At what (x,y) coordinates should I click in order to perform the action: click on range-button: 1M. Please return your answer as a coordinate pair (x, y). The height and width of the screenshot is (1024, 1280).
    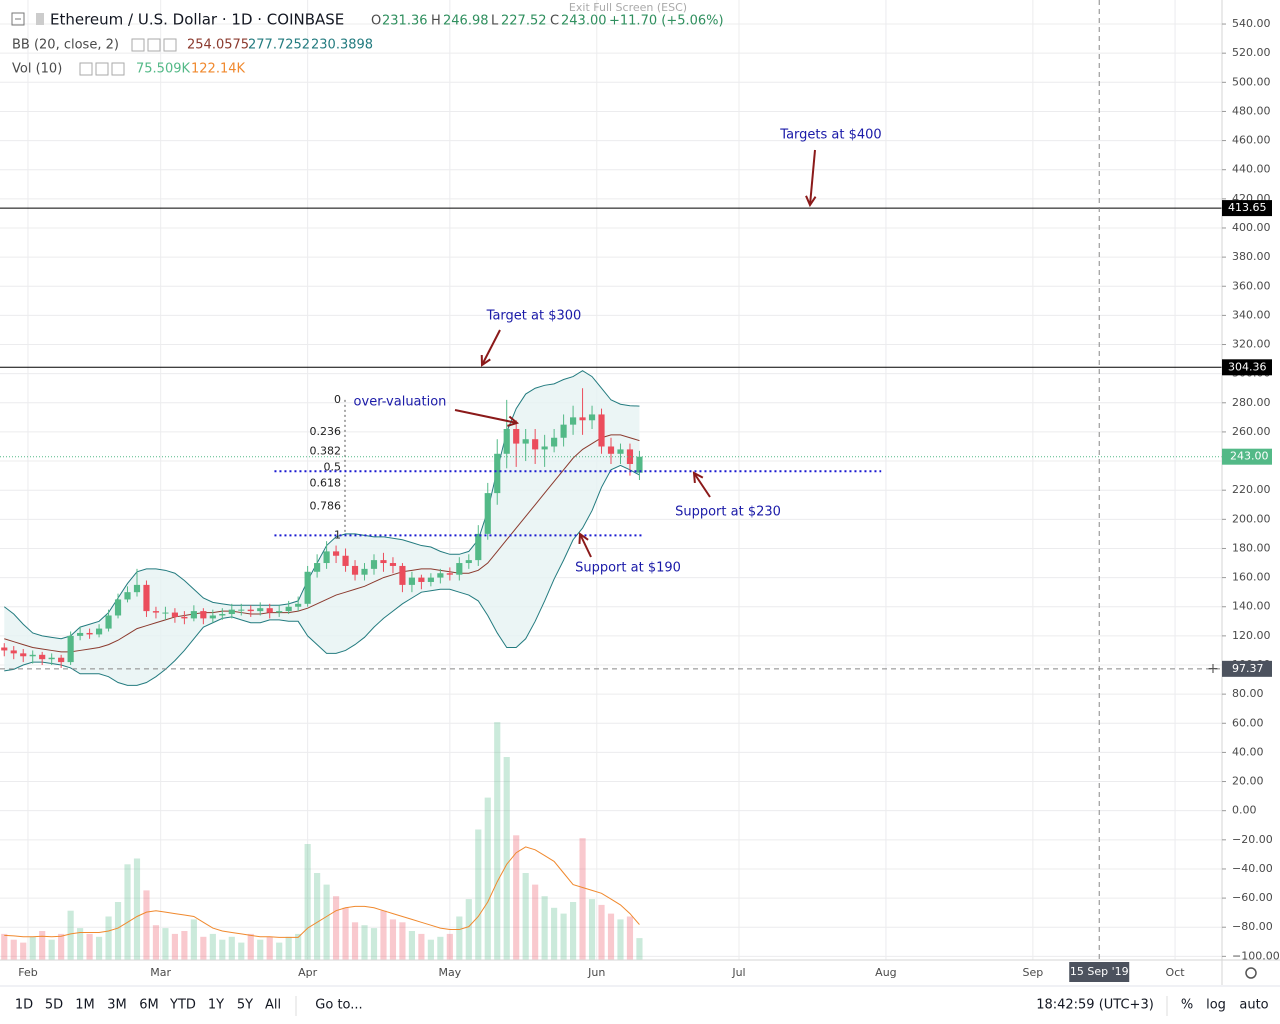
    Looking at the image, I should click on (85, 1005).